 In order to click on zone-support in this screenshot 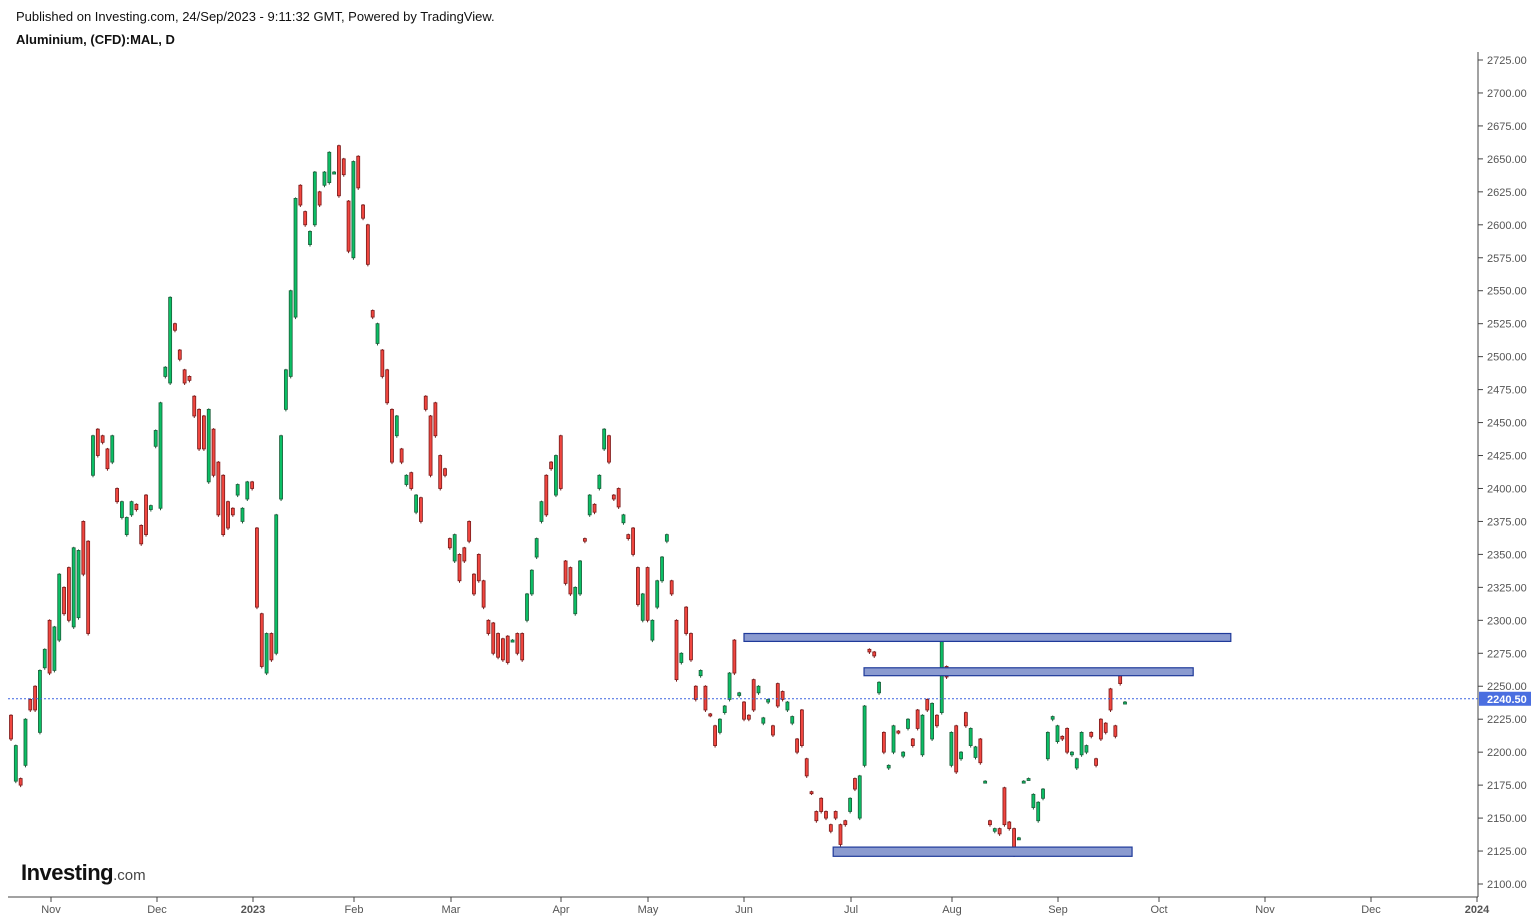, I will do `click(982, 851)`.